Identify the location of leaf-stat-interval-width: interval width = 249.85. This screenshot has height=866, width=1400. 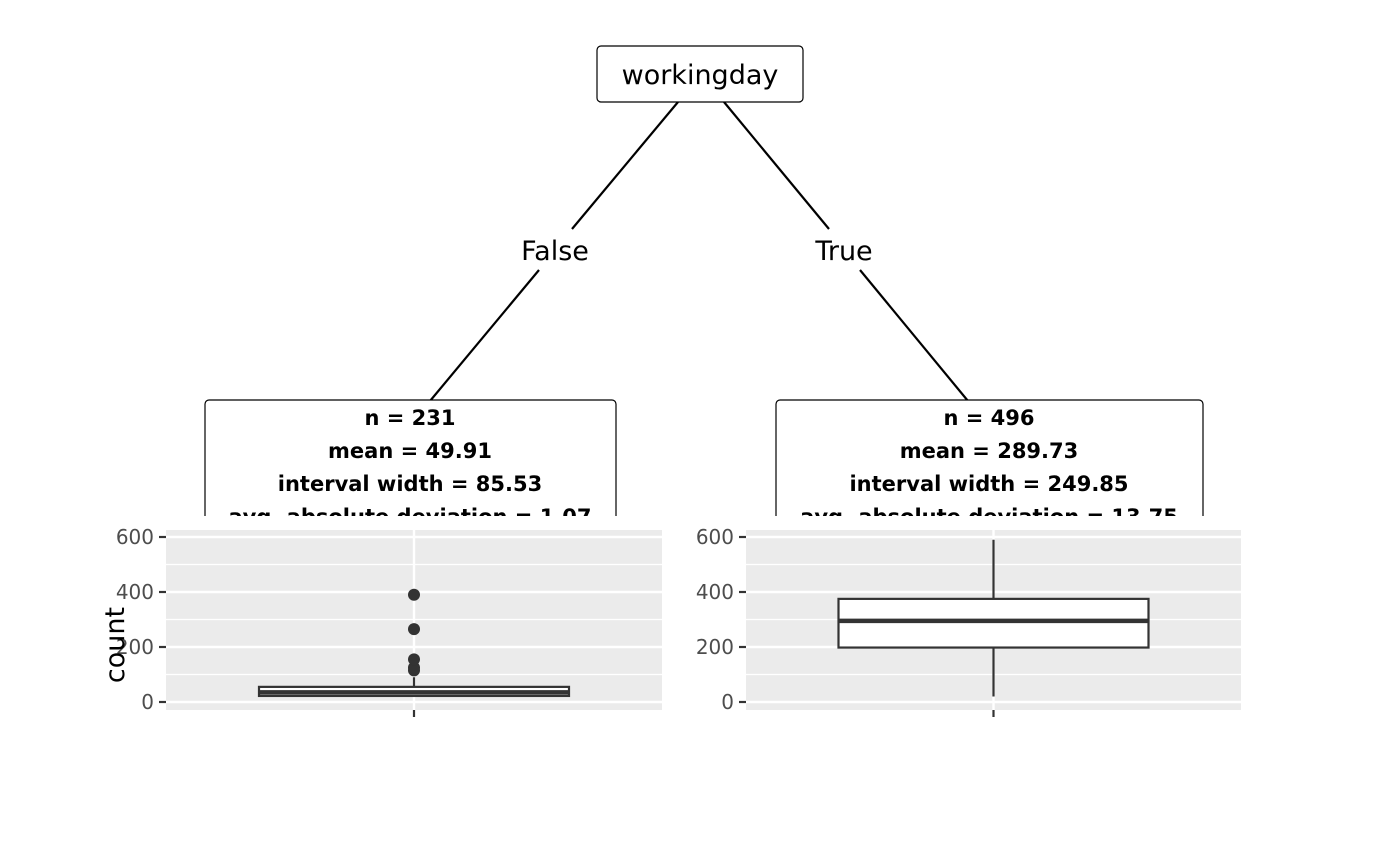
(988, 484).